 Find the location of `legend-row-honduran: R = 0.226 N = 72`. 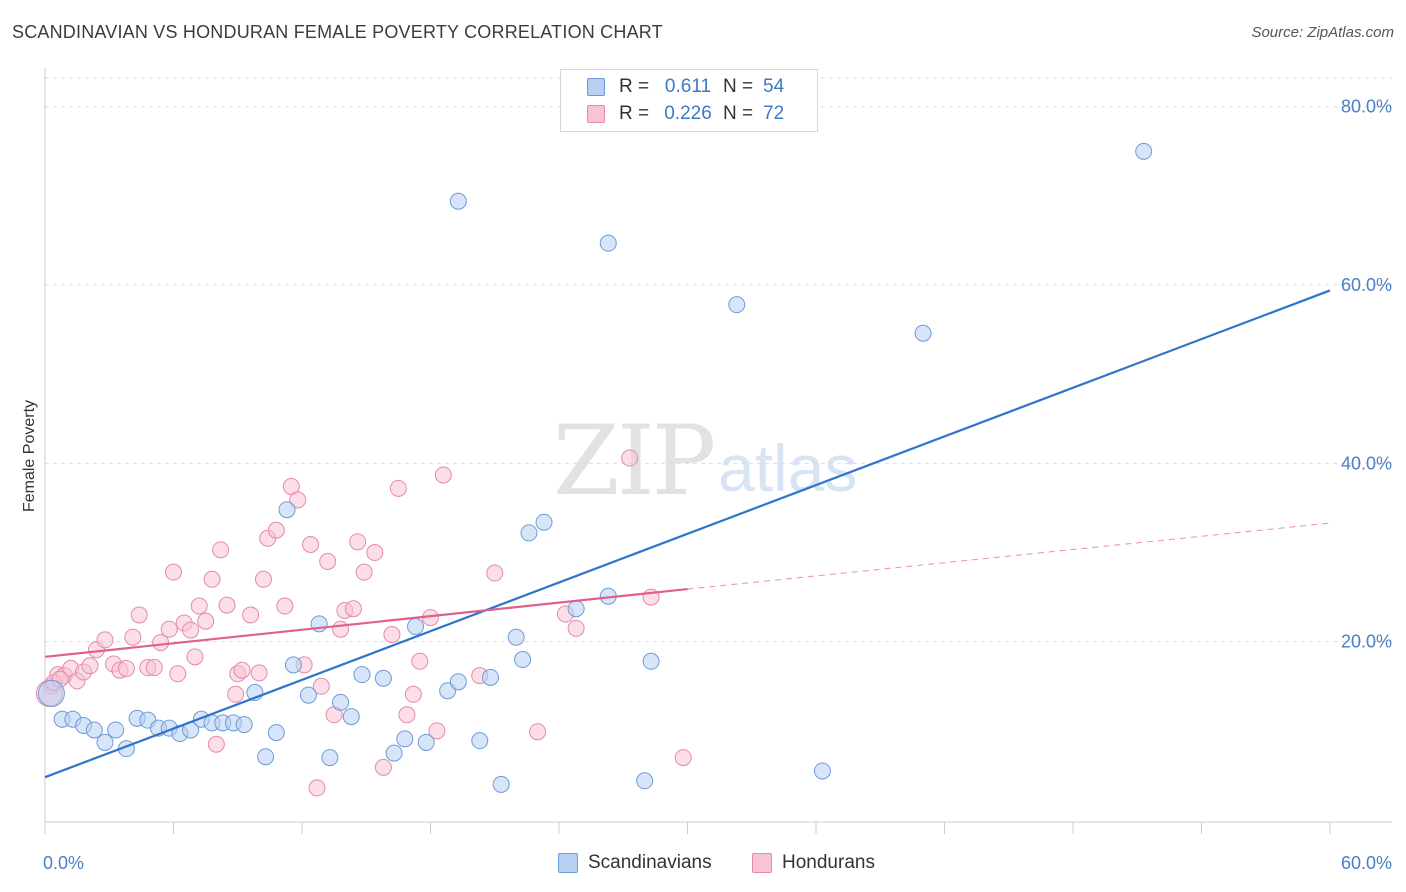

legend-row-honduran: R = 0.226 N = 72 is located at coordinates (685, 114).